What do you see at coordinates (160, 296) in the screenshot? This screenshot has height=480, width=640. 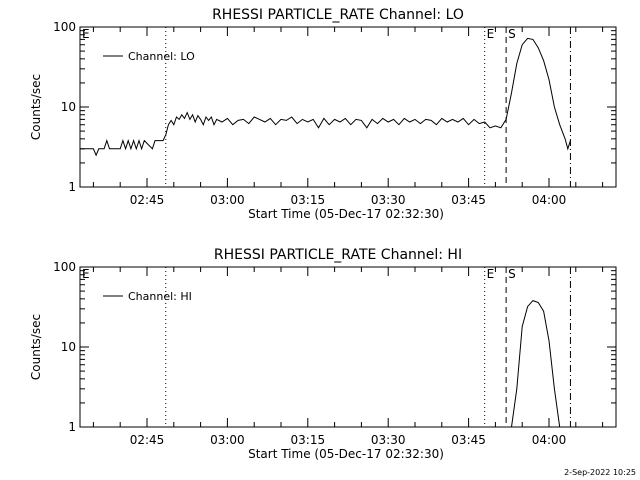 I see `legend-entry: Channel: HI` at bounding box center [160, 296].